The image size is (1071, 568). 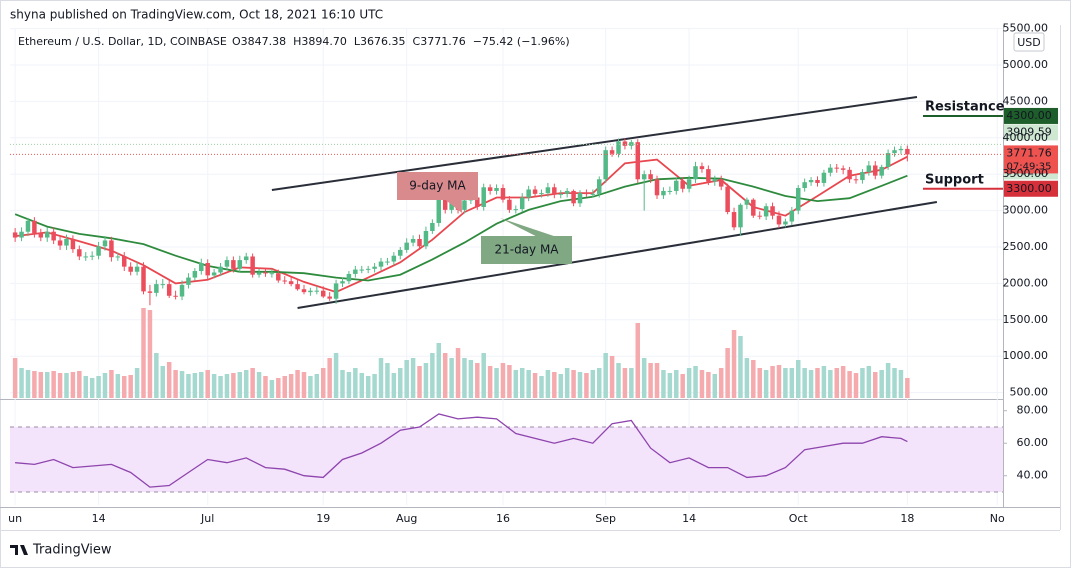 I want to click on symbol: Ethereum / U.S. Dollar, 1D, COINBASE, so click(x=122, y=41).